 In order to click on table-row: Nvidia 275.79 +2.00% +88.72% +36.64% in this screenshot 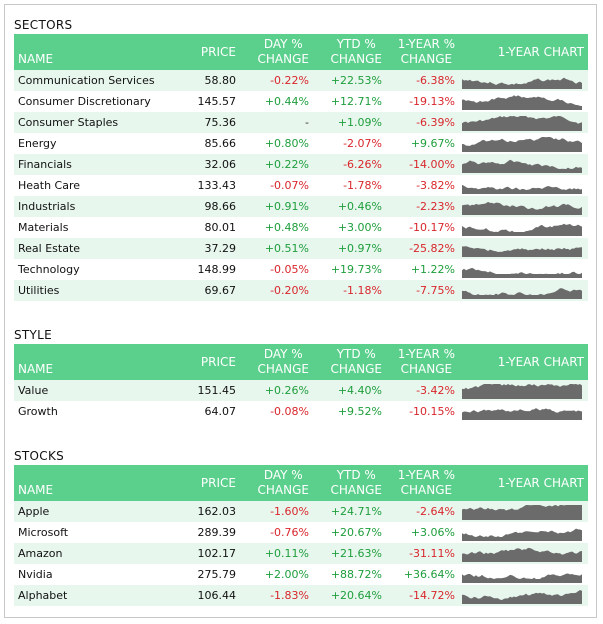, I will do `click(301, 574)`.